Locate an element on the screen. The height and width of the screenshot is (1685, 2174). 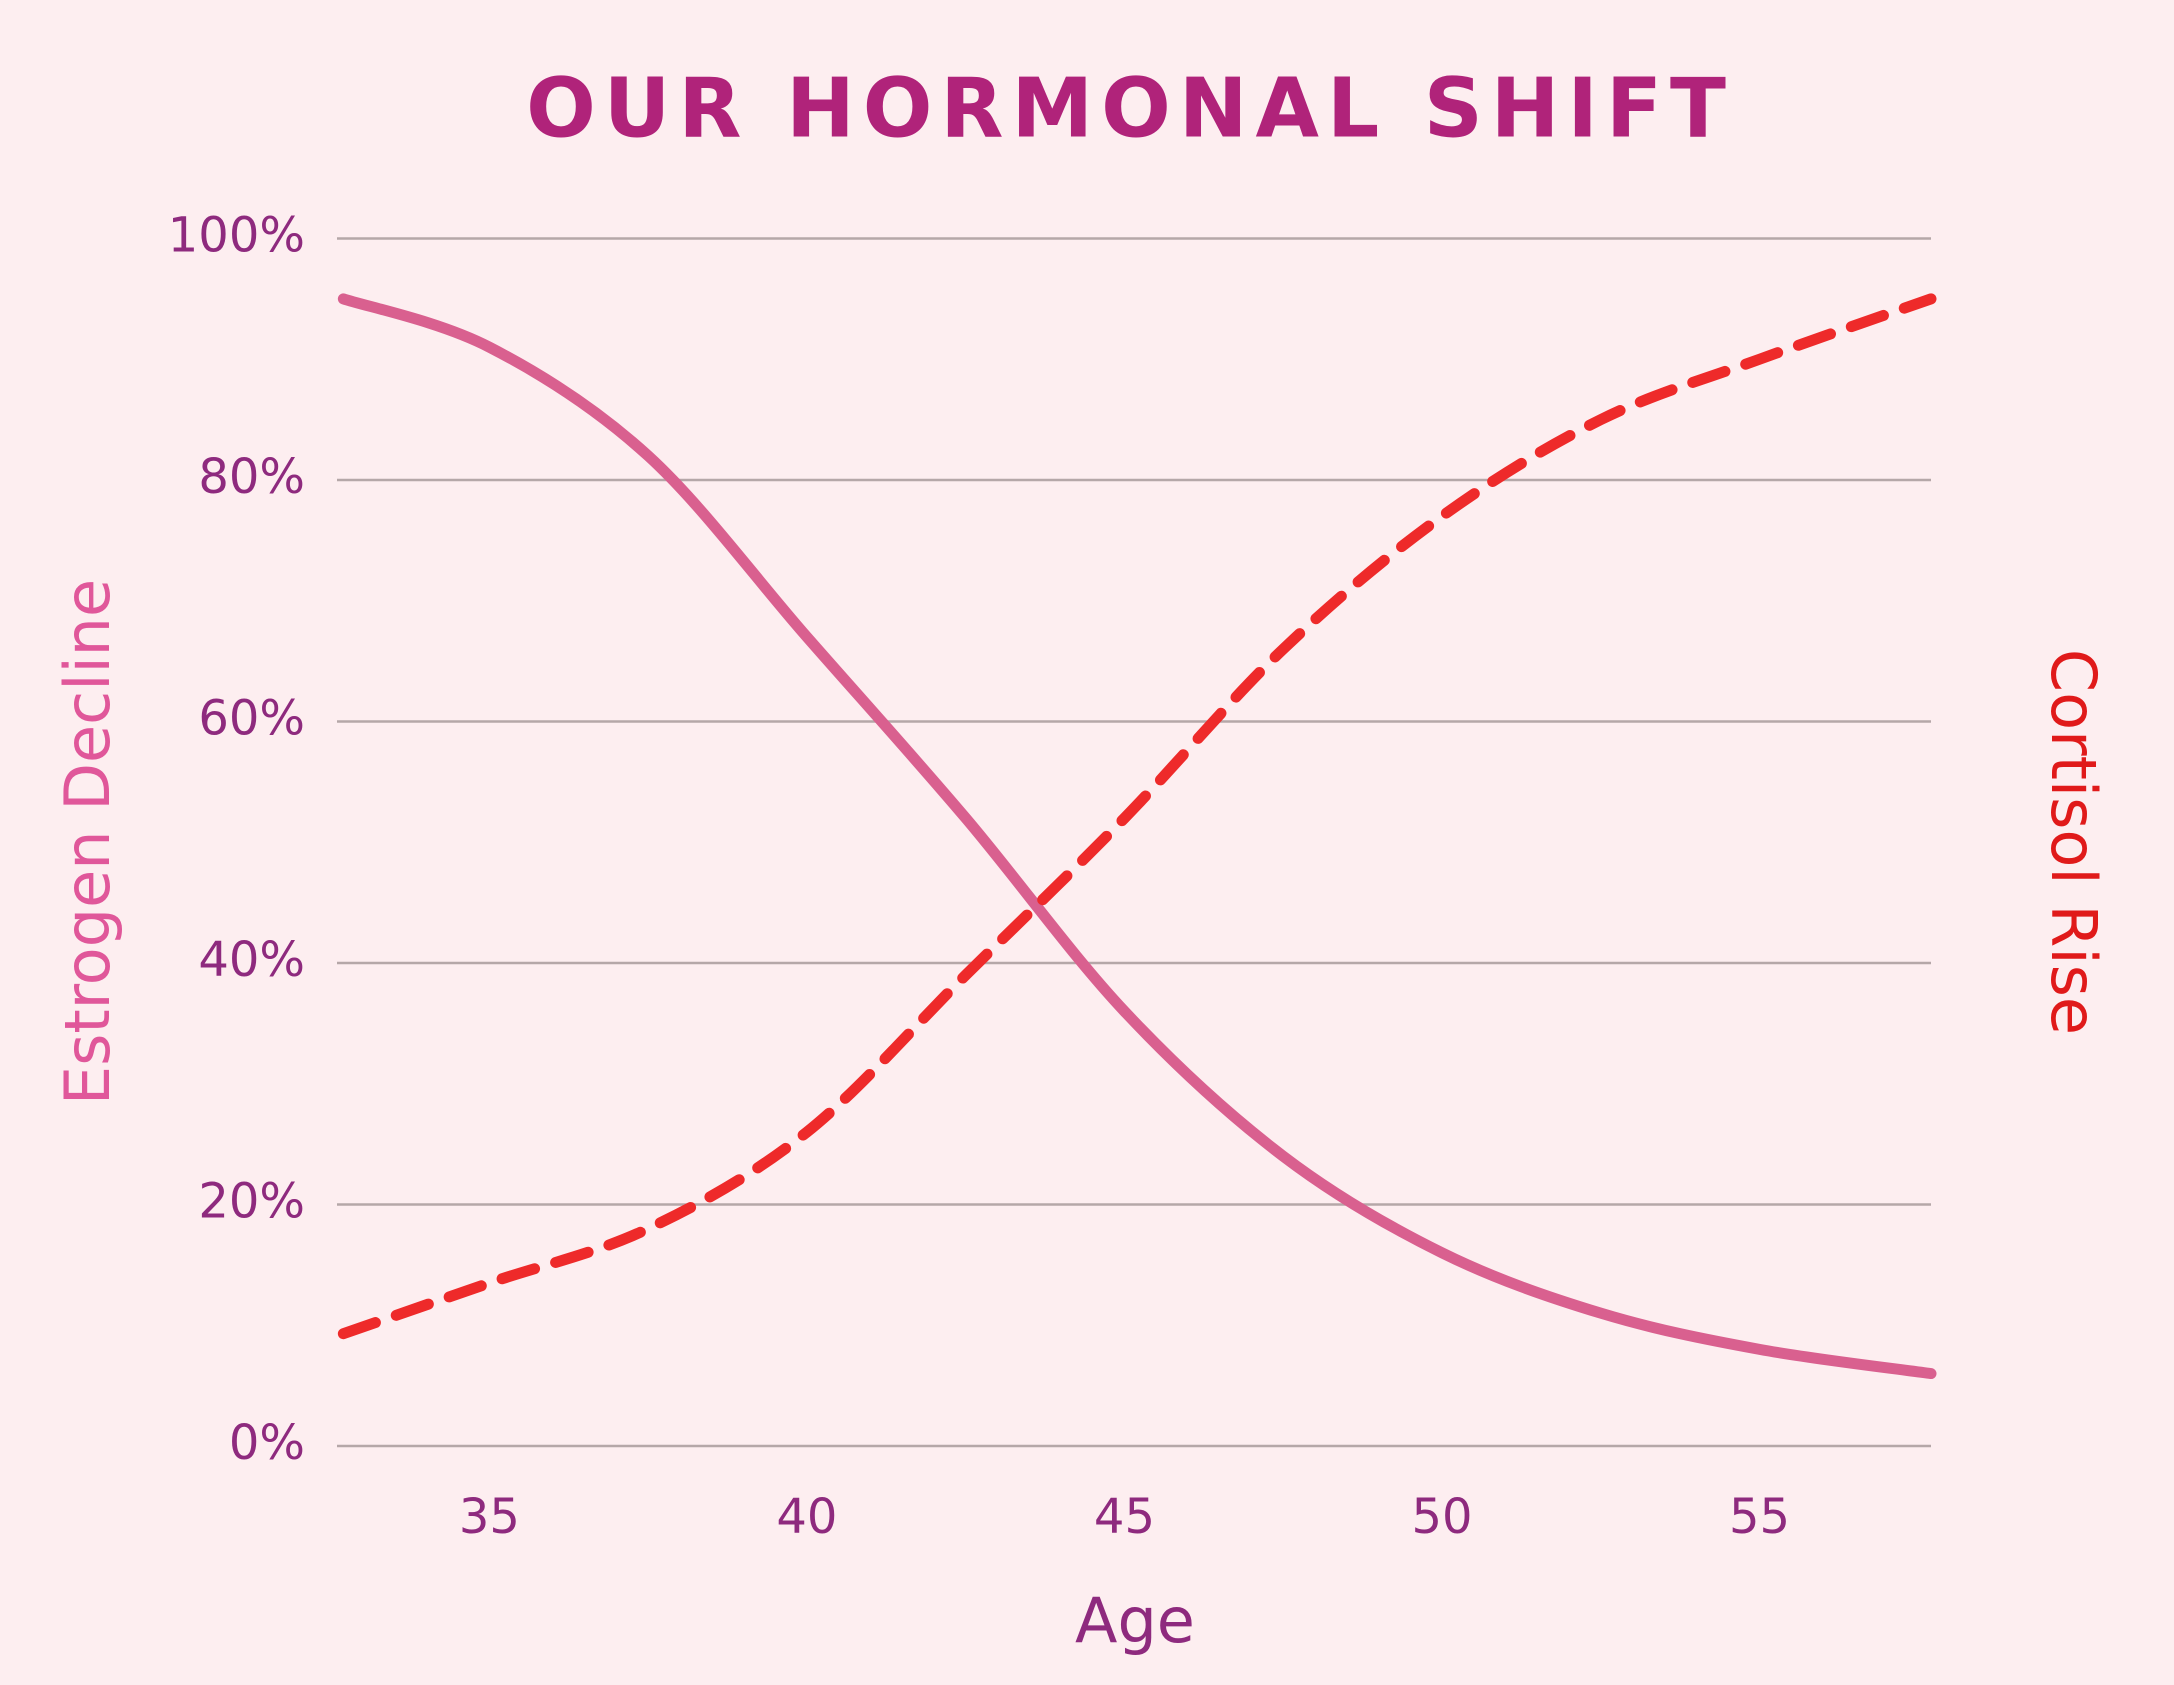
x-axis-label: Age is located at coordinates (1135, 1620).